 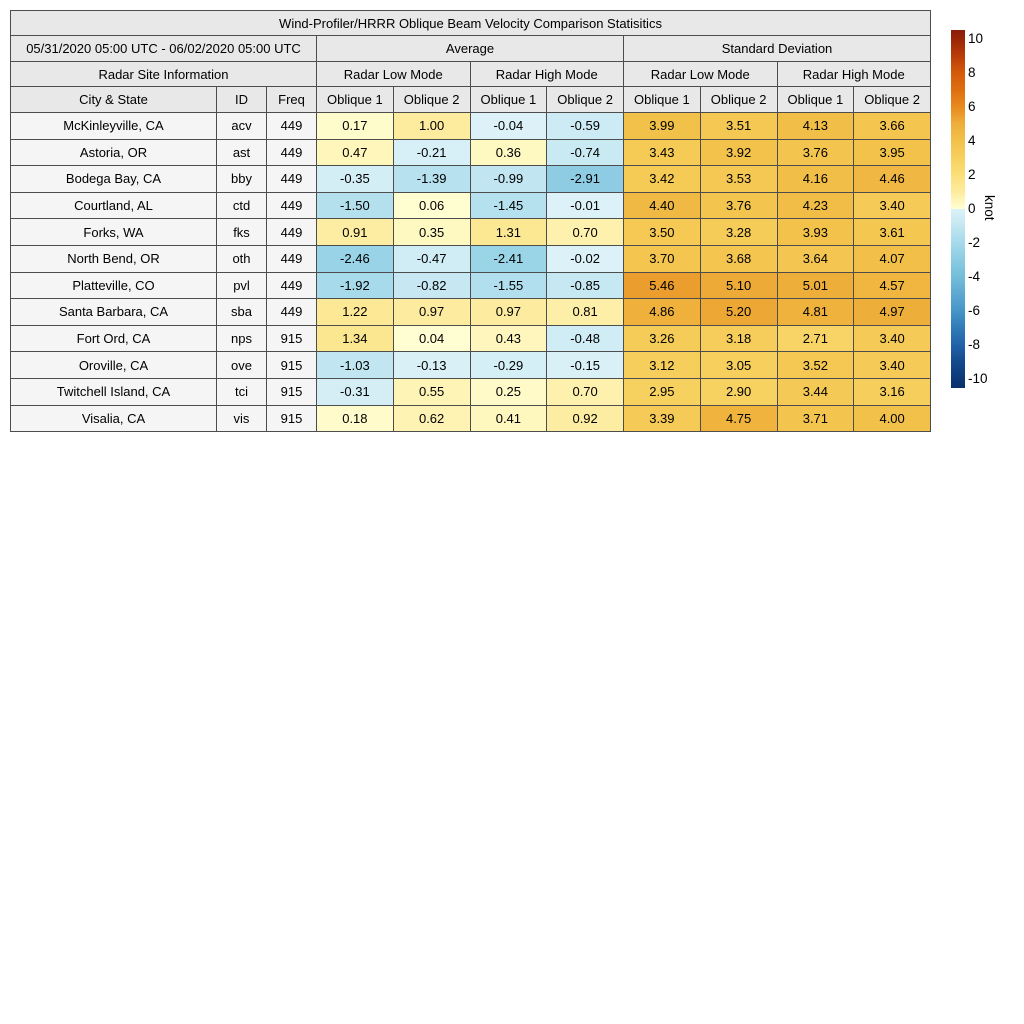 What do you see at coordinates (815, 391) in the screenshot?
I see `std-value-cell: 3.44` at bounding box center [815, 391].